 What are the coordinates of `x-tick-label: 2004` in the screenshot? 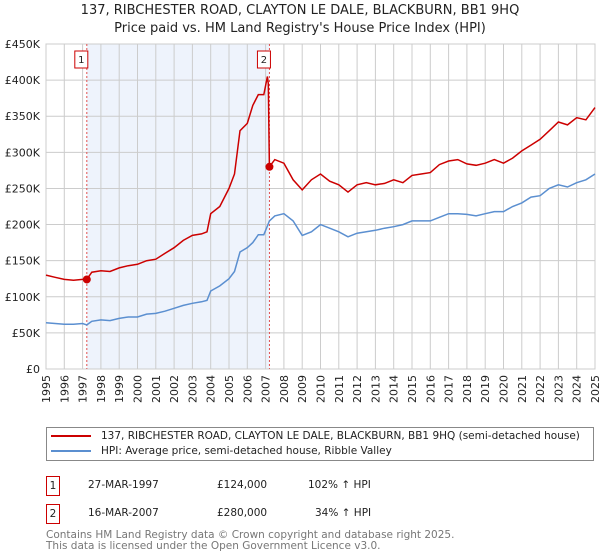 It's located at (211, 389).